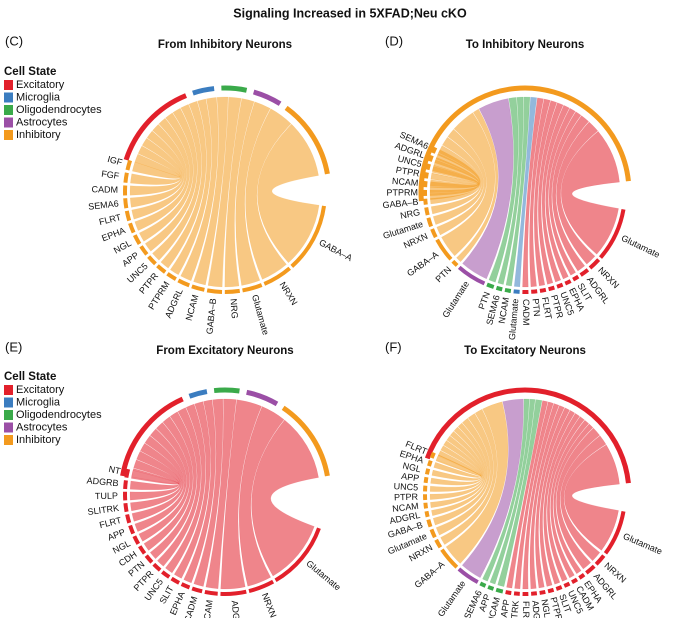  I want to click on signal-label: GABA–B, so click(400, 203).